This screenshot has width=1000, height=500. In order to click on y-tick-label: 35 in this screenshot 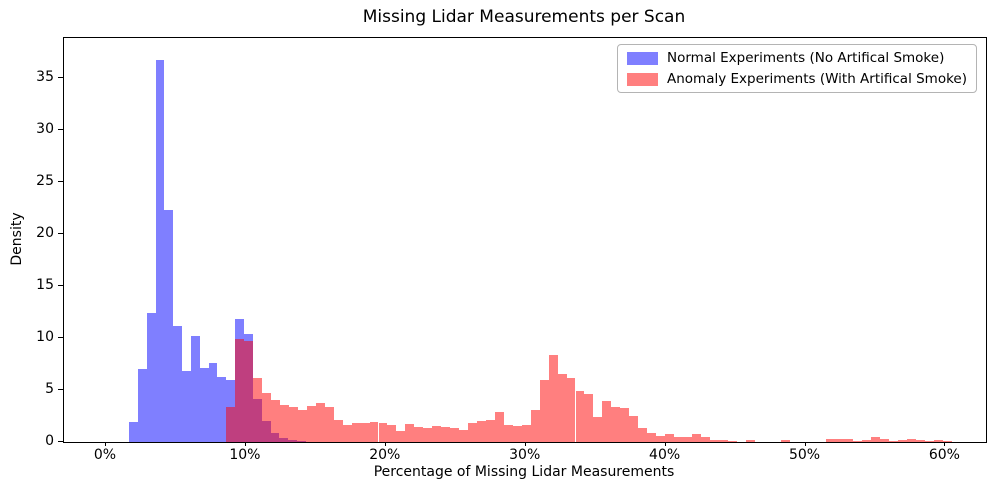, I will do `click(45, 76)`.